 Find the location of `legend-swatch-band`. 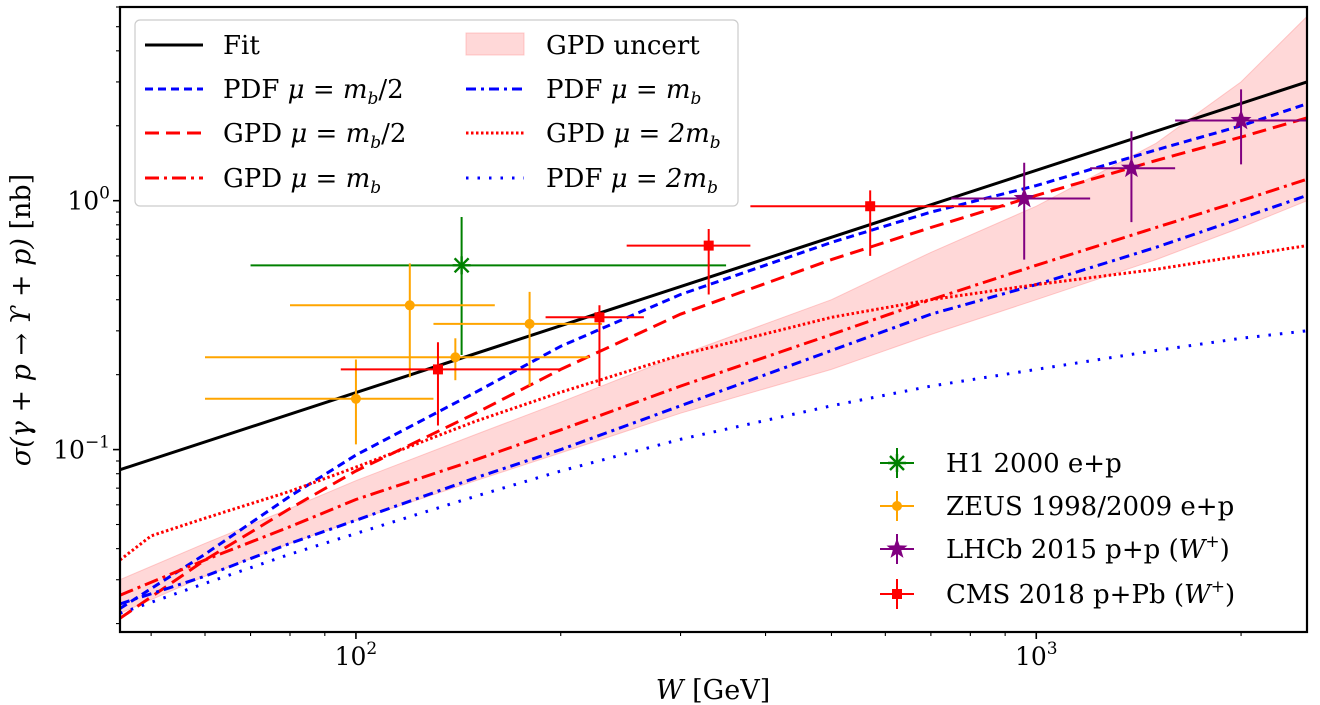

legend-swatch-band is located at coordinates (495, 44).